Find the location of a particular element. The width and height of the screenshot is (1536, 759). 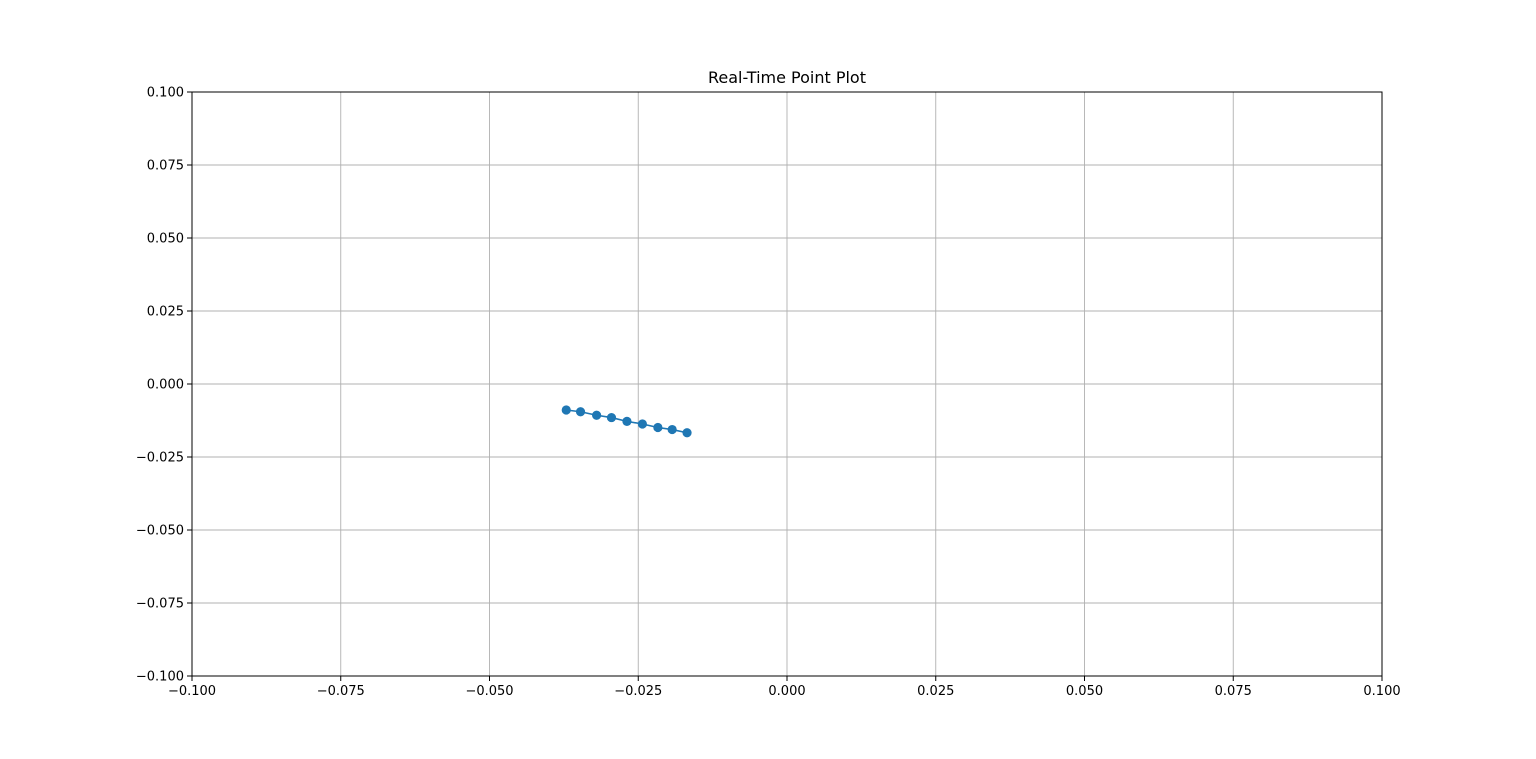

y-tick-label: 0.075 is located at coordinates (165, 166).